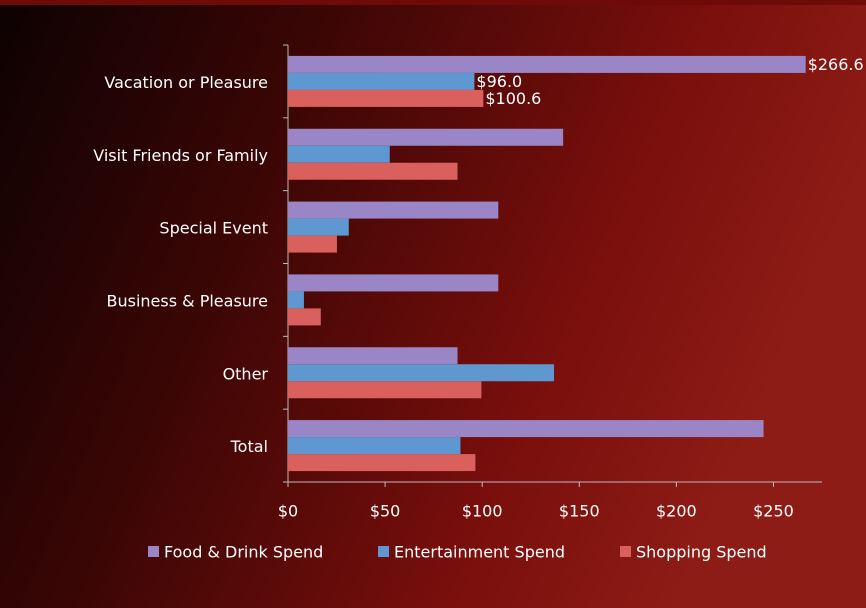  What do you see at coordinates (288, 511) in the screenshot?
I see `x-tick-label: $0` at bounding box center [288, 511].